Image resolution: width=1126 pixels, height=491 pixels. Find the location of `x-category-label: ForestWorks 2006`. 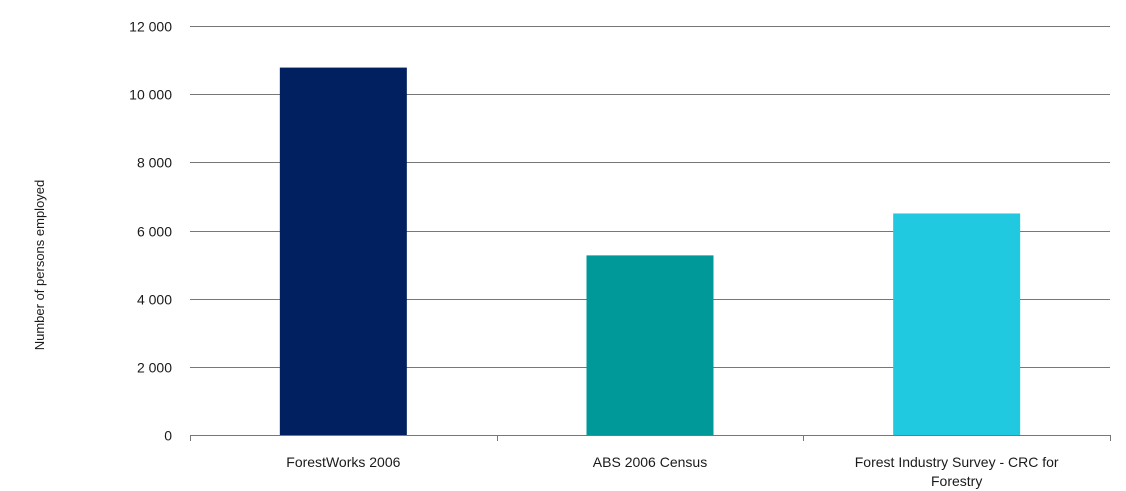

x-category-label: ForestWorks 2006 is located at coordinates (343, 462).